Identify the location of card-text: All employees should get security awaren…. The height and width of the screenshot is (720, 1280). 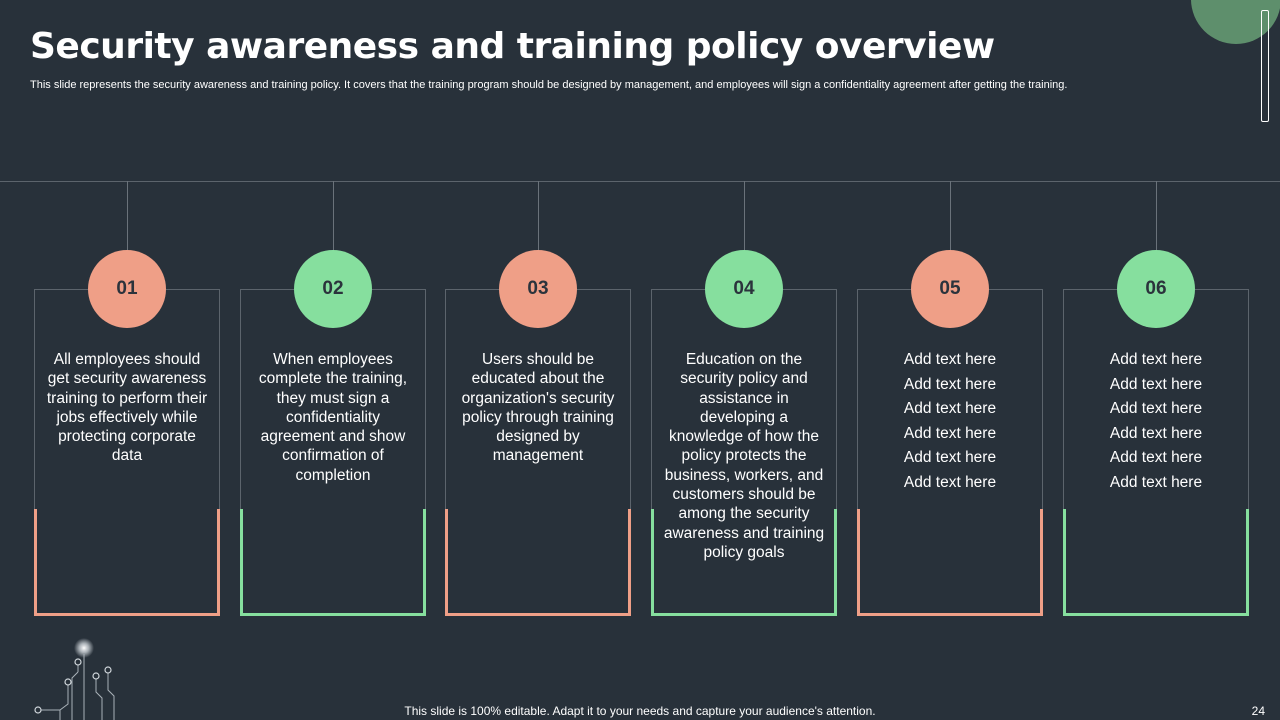
(127, 408).